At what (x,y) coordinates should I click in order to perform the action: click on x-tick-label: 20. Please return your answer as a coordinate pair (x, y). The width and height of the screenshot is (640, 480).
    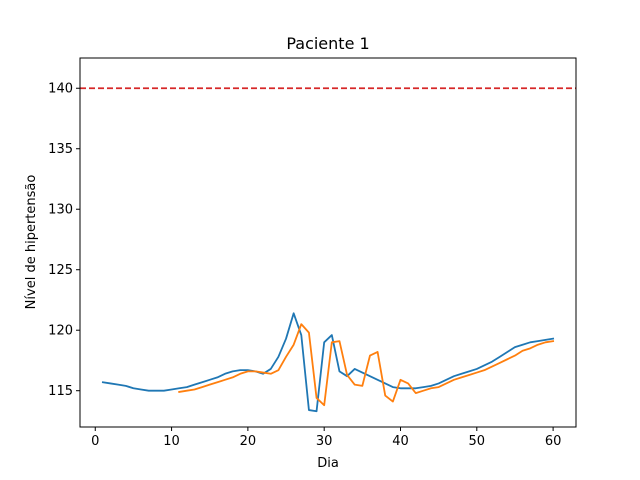
    Looking at the image, I should click on (248, 441).